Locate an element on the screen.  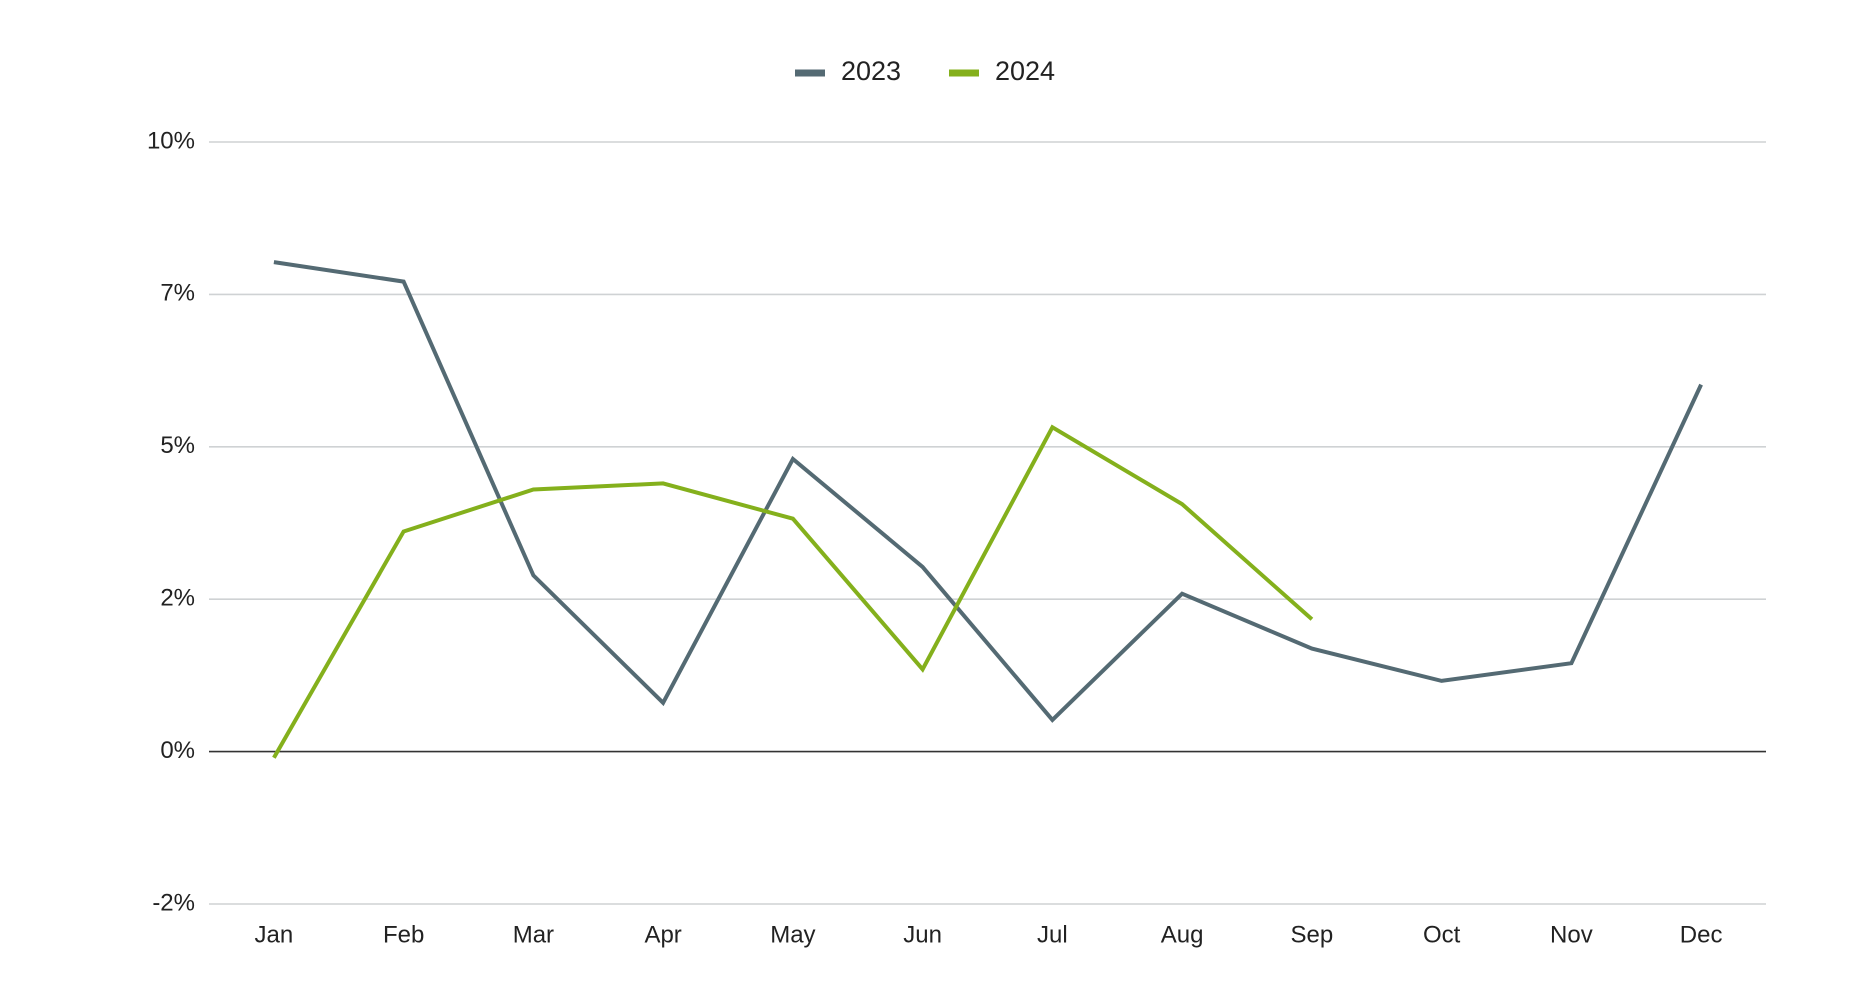
y-tick-label: -2% is located at coordinates (173, 902).